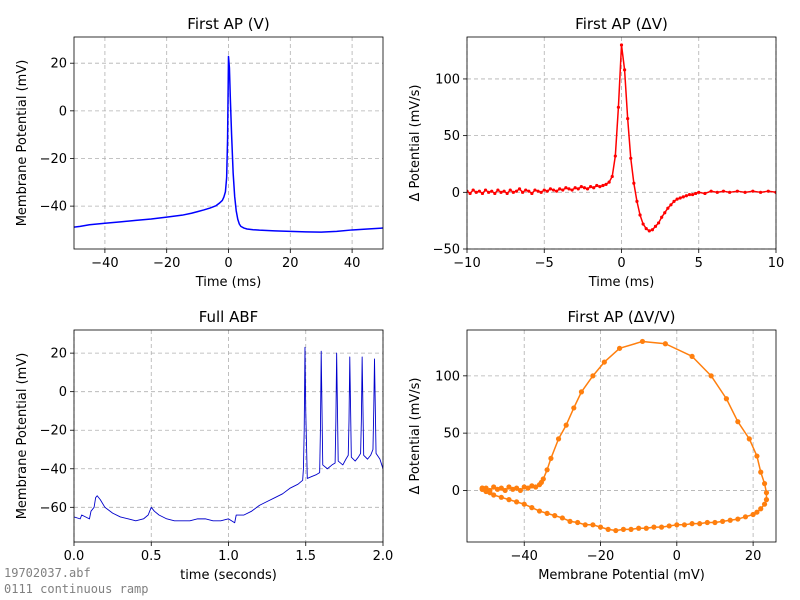 The width and height of the screenshot is (800, 600). I want to click on first-ap-dv-ylabel: Δ Potential (mV/s), so click(415, 143).